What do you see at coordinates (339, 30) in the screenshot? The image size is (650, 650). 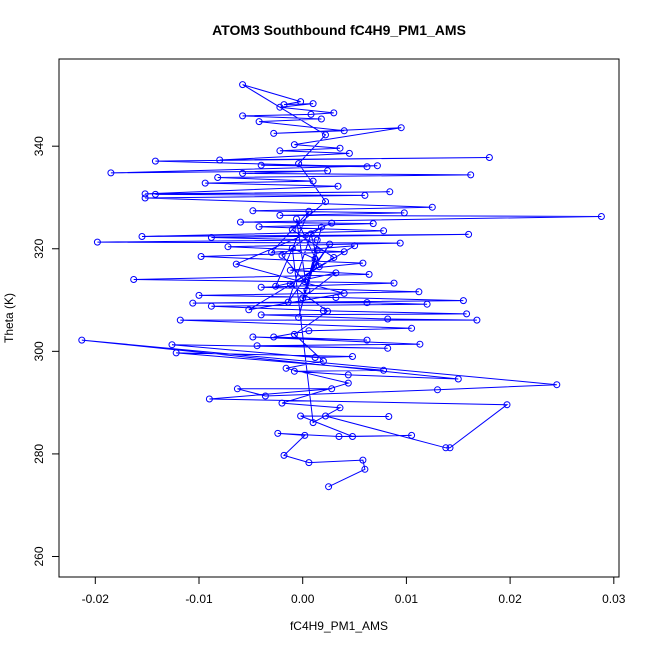 I see `chart-title: ATOM3 Southbound fC4H9_PM1_AMS` at bounding box center [339, 30].